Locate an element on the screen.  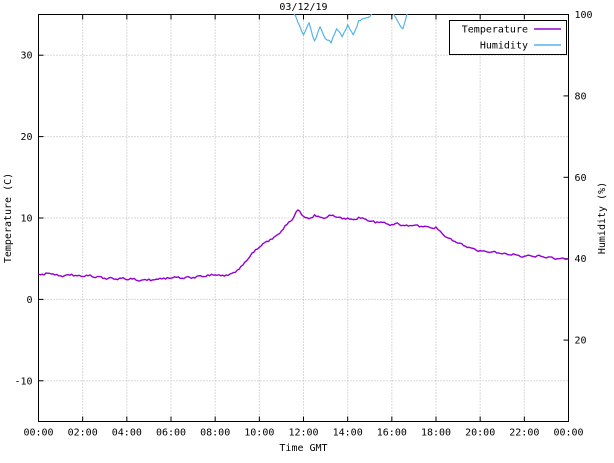
legend-box is located at coordinates (508, 37).